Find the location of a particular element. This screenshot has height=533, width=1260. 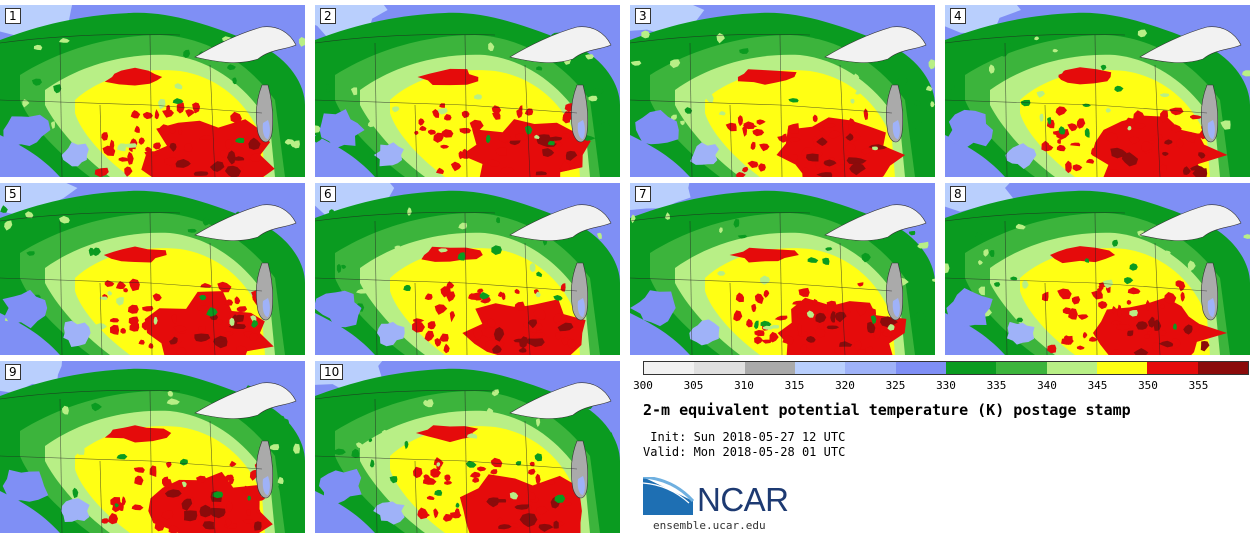

ensemble-member-map: 4 is located at coordinates (1097, 91).